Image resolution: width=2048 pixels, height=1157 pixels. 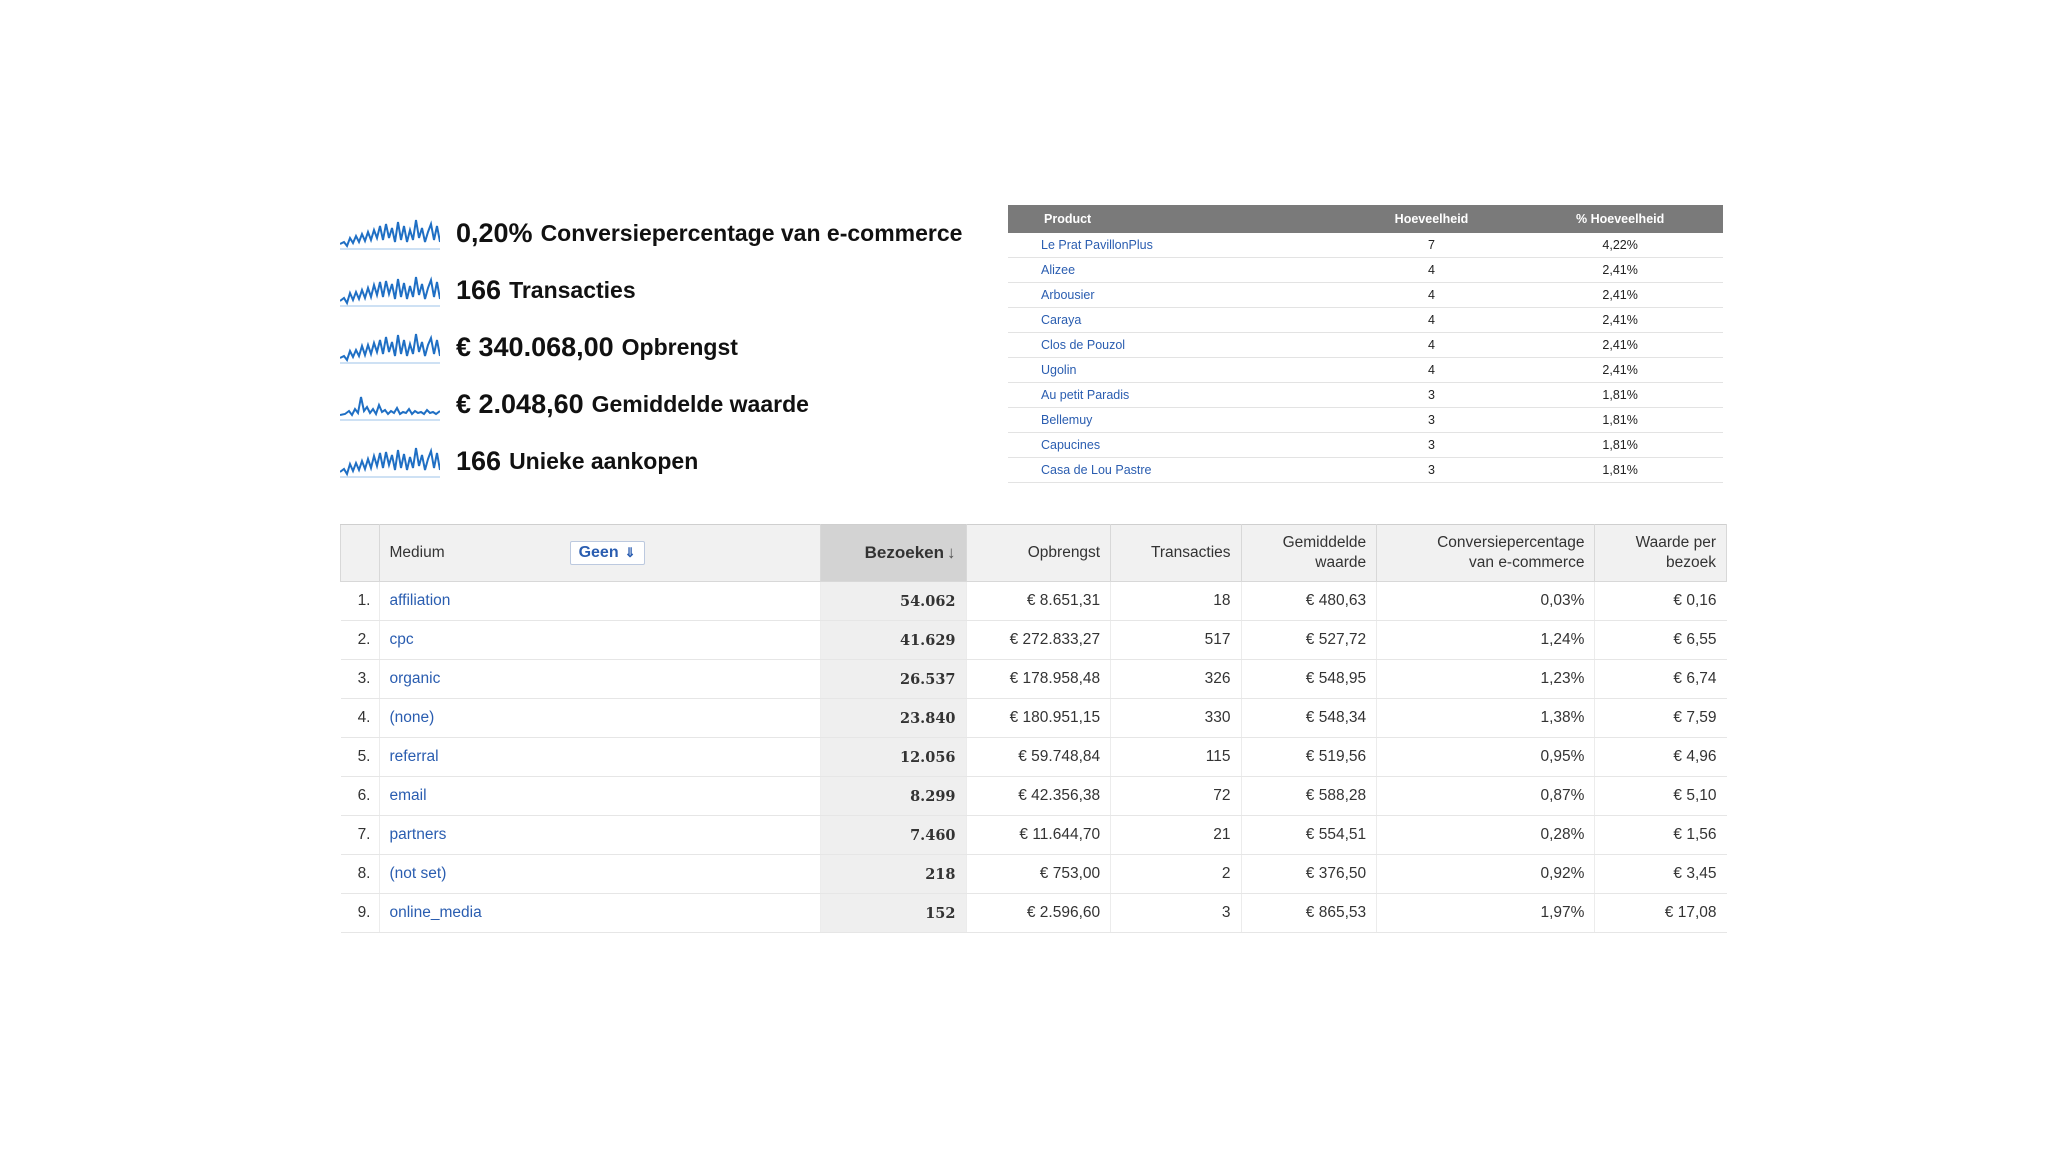 What do you see at coordinates (1341, 562) in the screenshot?
I see `header-line: waarde` at bounding box center [1341, 562].